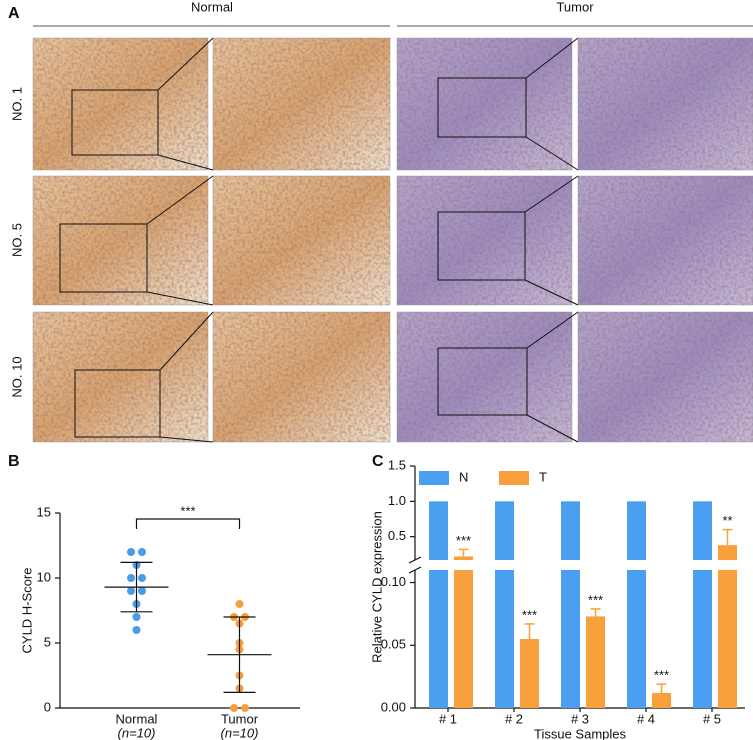 The height and width of the screenshot is (740, 753). Describe the element at coordinates (448, 718) in the screenshot. I see `x-tick-label: # 1` at that location.